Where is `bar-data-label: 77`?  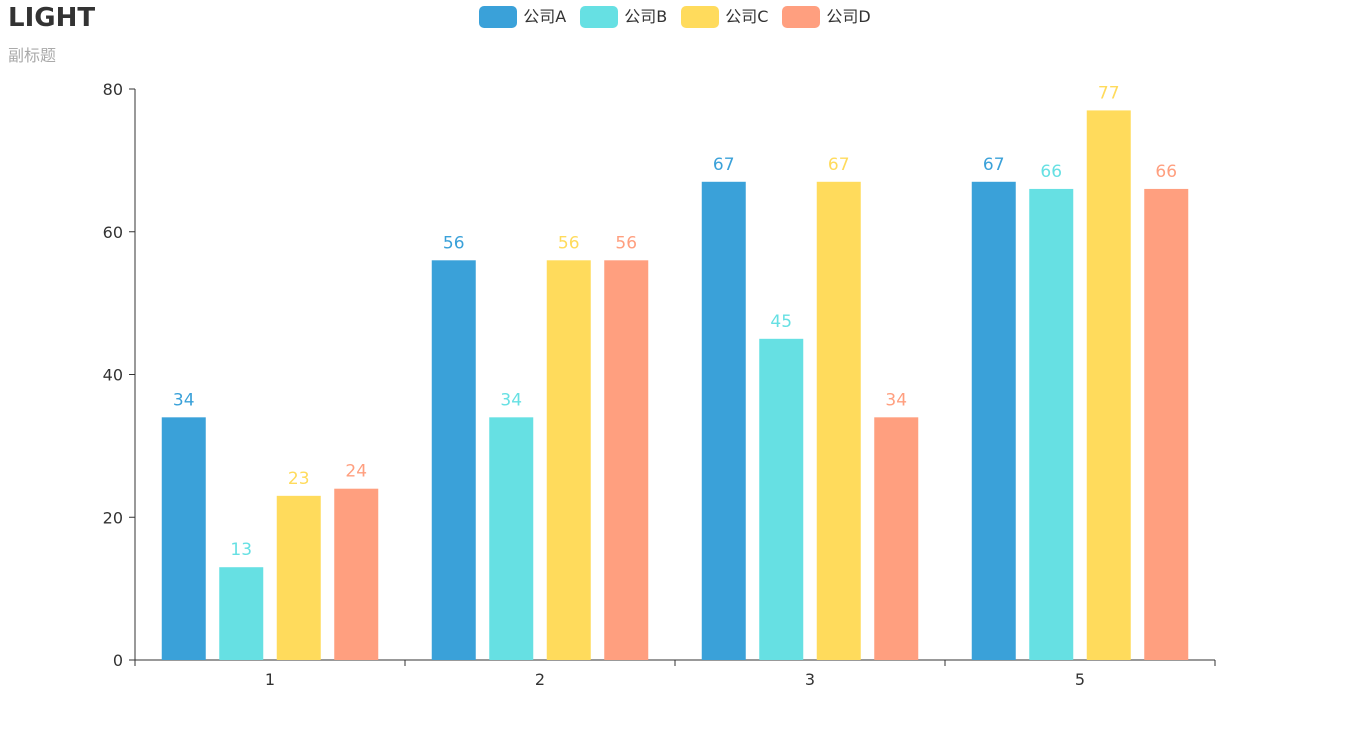
bar-data-label: 77 is located at coordinates (1109, 93).